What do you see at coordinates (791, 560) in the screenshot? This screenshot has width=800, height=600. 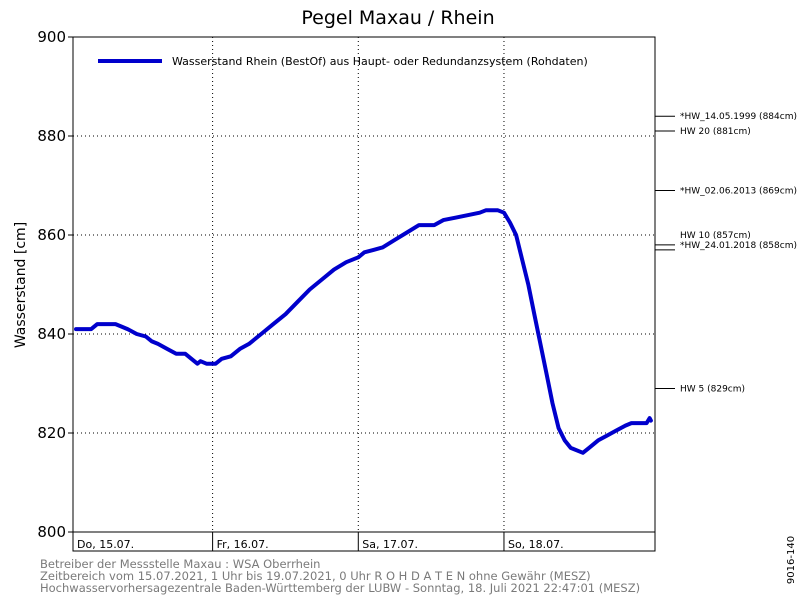 I see `side-code: 9016-140` at bounding box center [791, 560].